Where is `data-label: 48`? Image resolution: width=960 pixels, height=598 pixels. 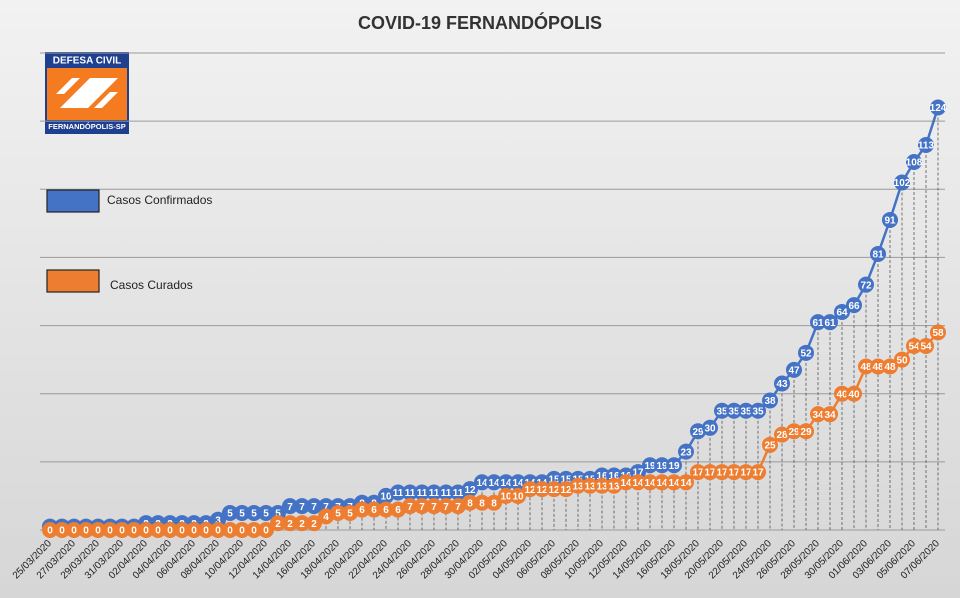 data-label: 48 is located at coordinates (890, 367).